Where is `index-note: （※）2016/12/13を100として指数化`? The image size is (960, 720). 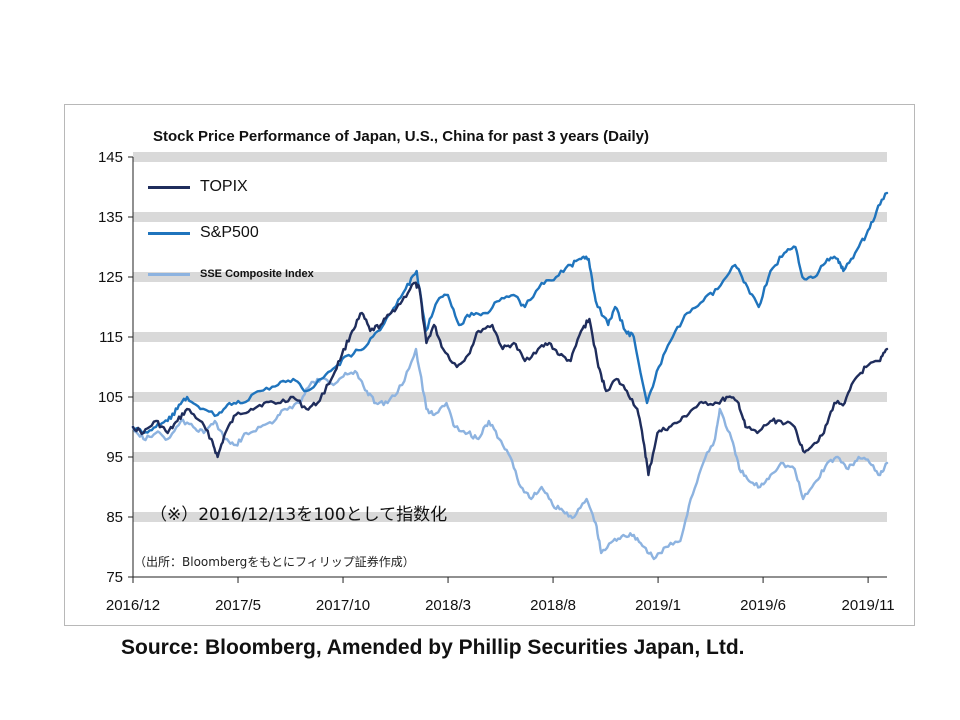
index-note: （※）2016/12/13を100として指数化 is located at coordinates (299, 515).